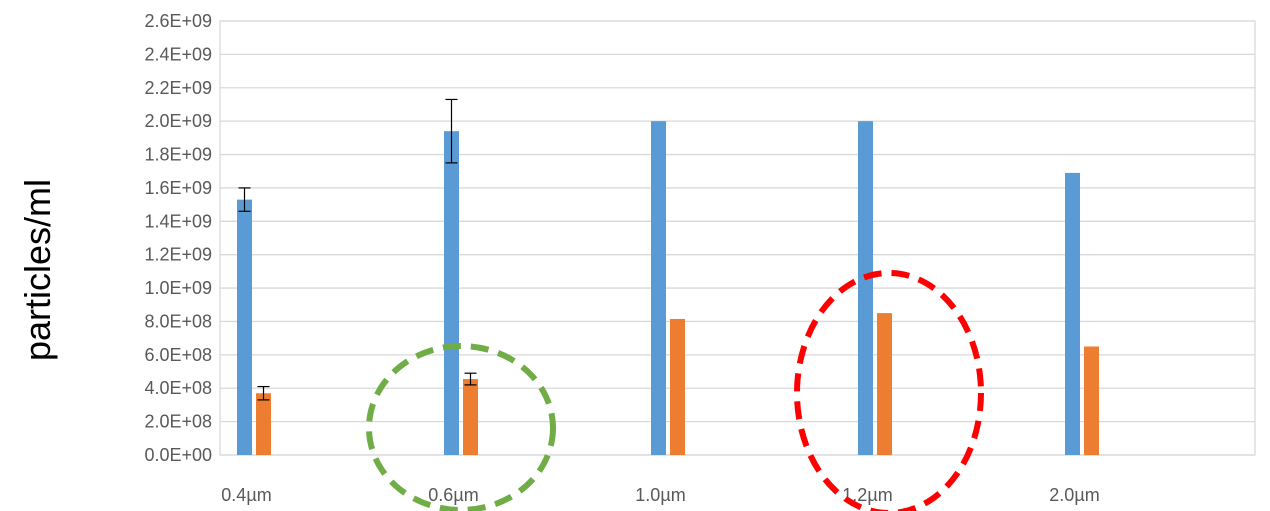 This screenshot has height=511, width=1270. What do you see at coordinates (1074, 495) in the screenshot?
I see `x-tick-label: 2.0µm` at bounding box center [1074, 495].